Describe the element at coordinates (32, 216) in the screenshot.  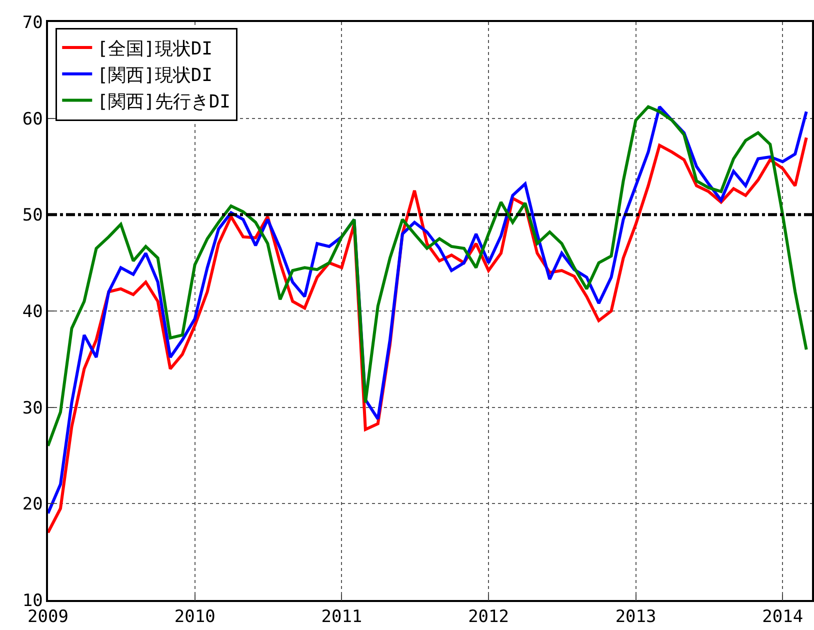
I see `y-tick-label: 50` at that location.